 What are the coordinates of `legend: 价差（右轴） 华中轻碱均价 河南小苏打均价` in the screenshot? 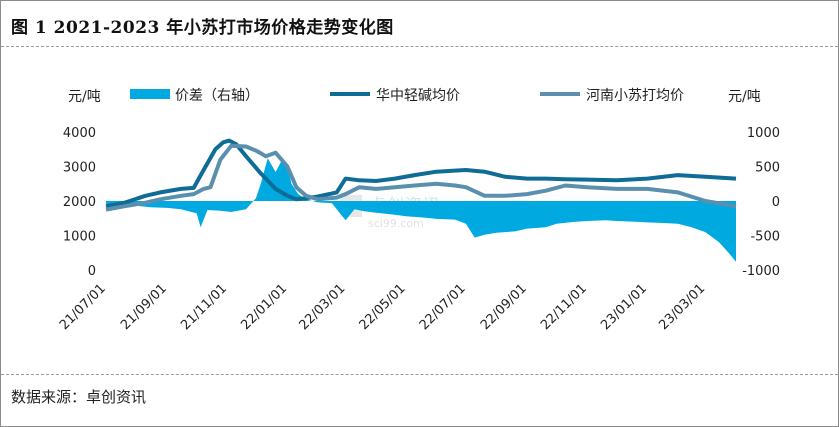 It's located at (407, 95).